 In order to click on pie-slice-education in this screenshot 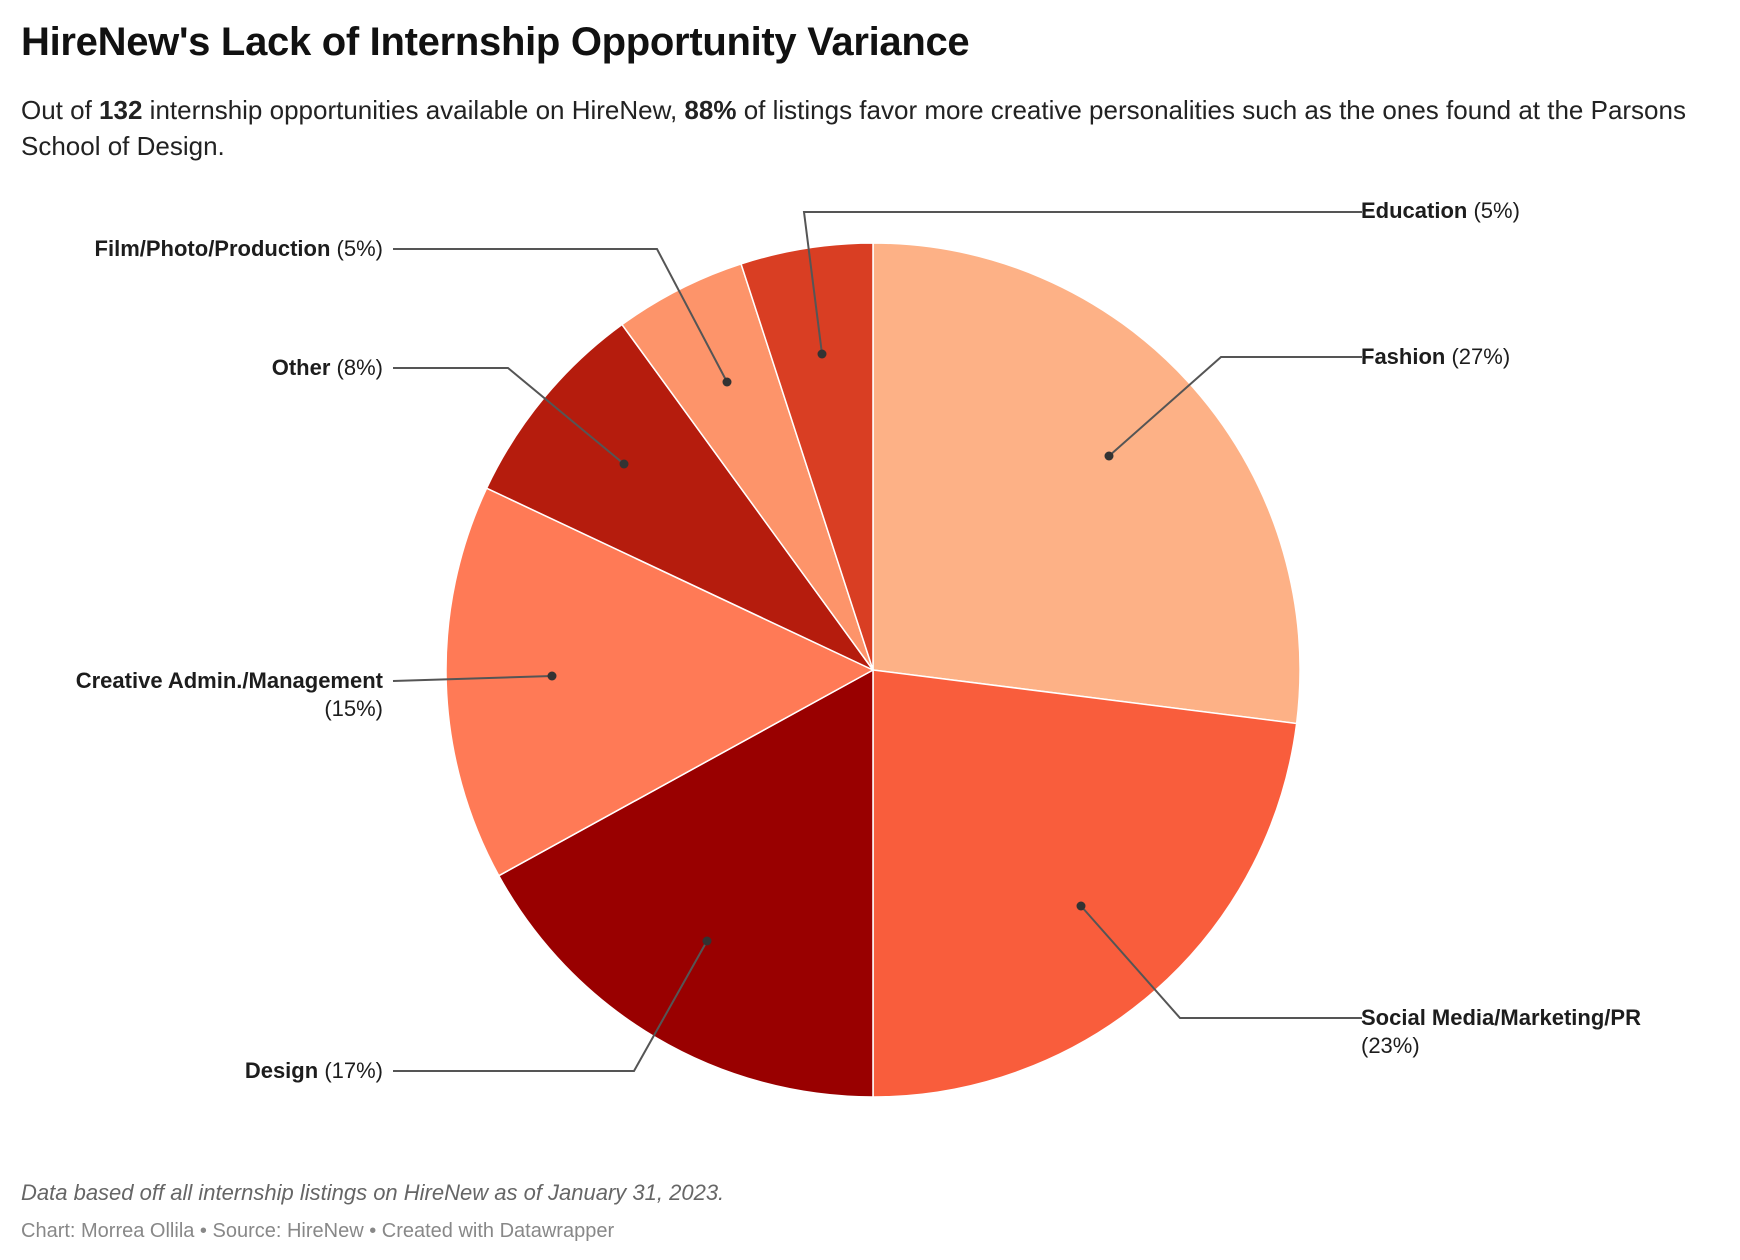, I will do `click(807, 456)`.